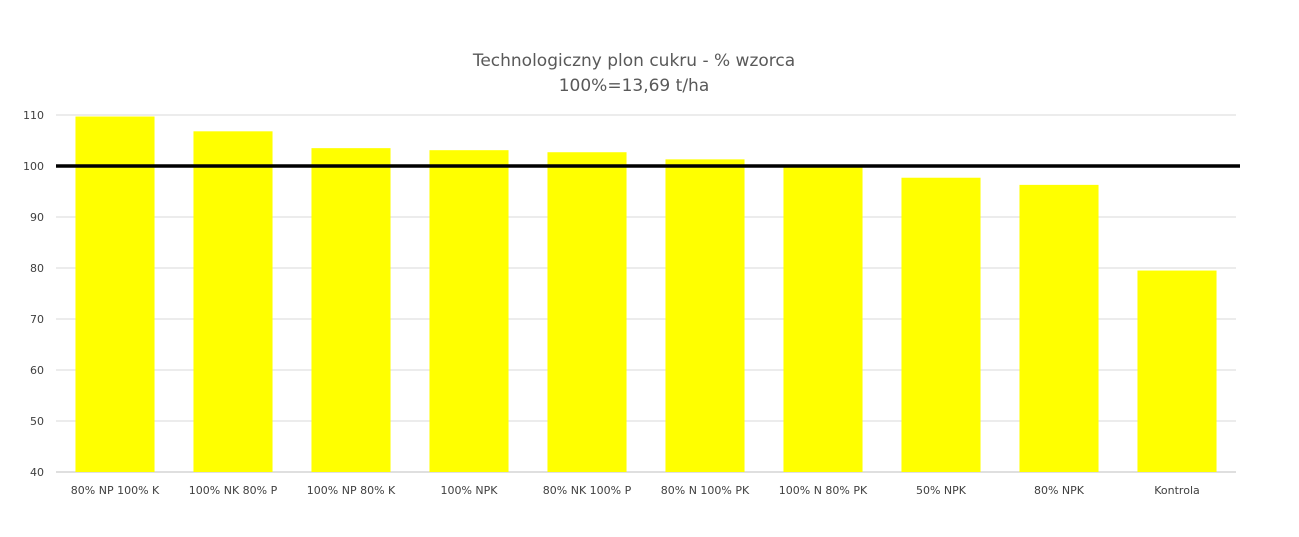 This screenshot has height=537, width=1299. Describe the element at coordinates (33, 294) in the screenshot. I see `y-axis-ticks: 40 50 60 70 80 90 100 110` at that location.